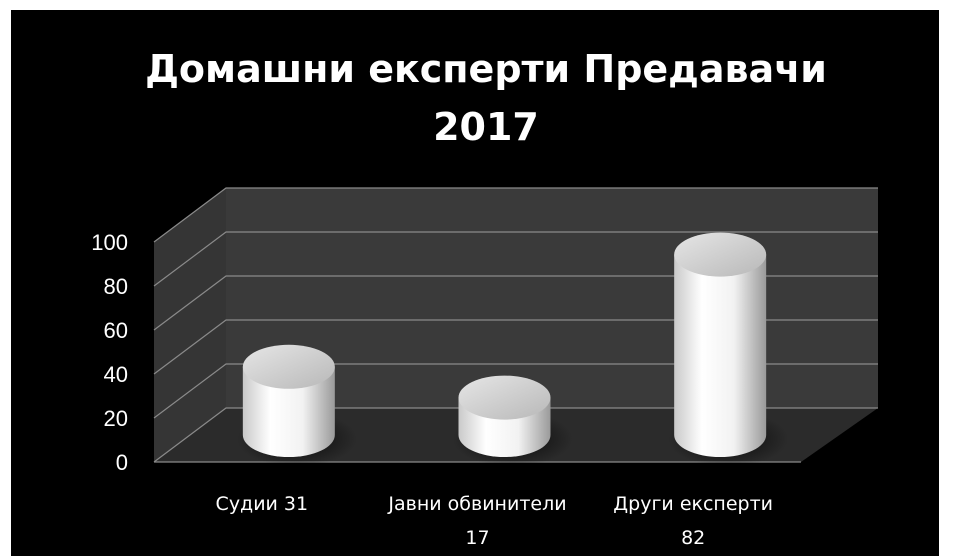  Describe the element at coordinates (190, 325) in the screenshot. I see `side-wall` at that location.